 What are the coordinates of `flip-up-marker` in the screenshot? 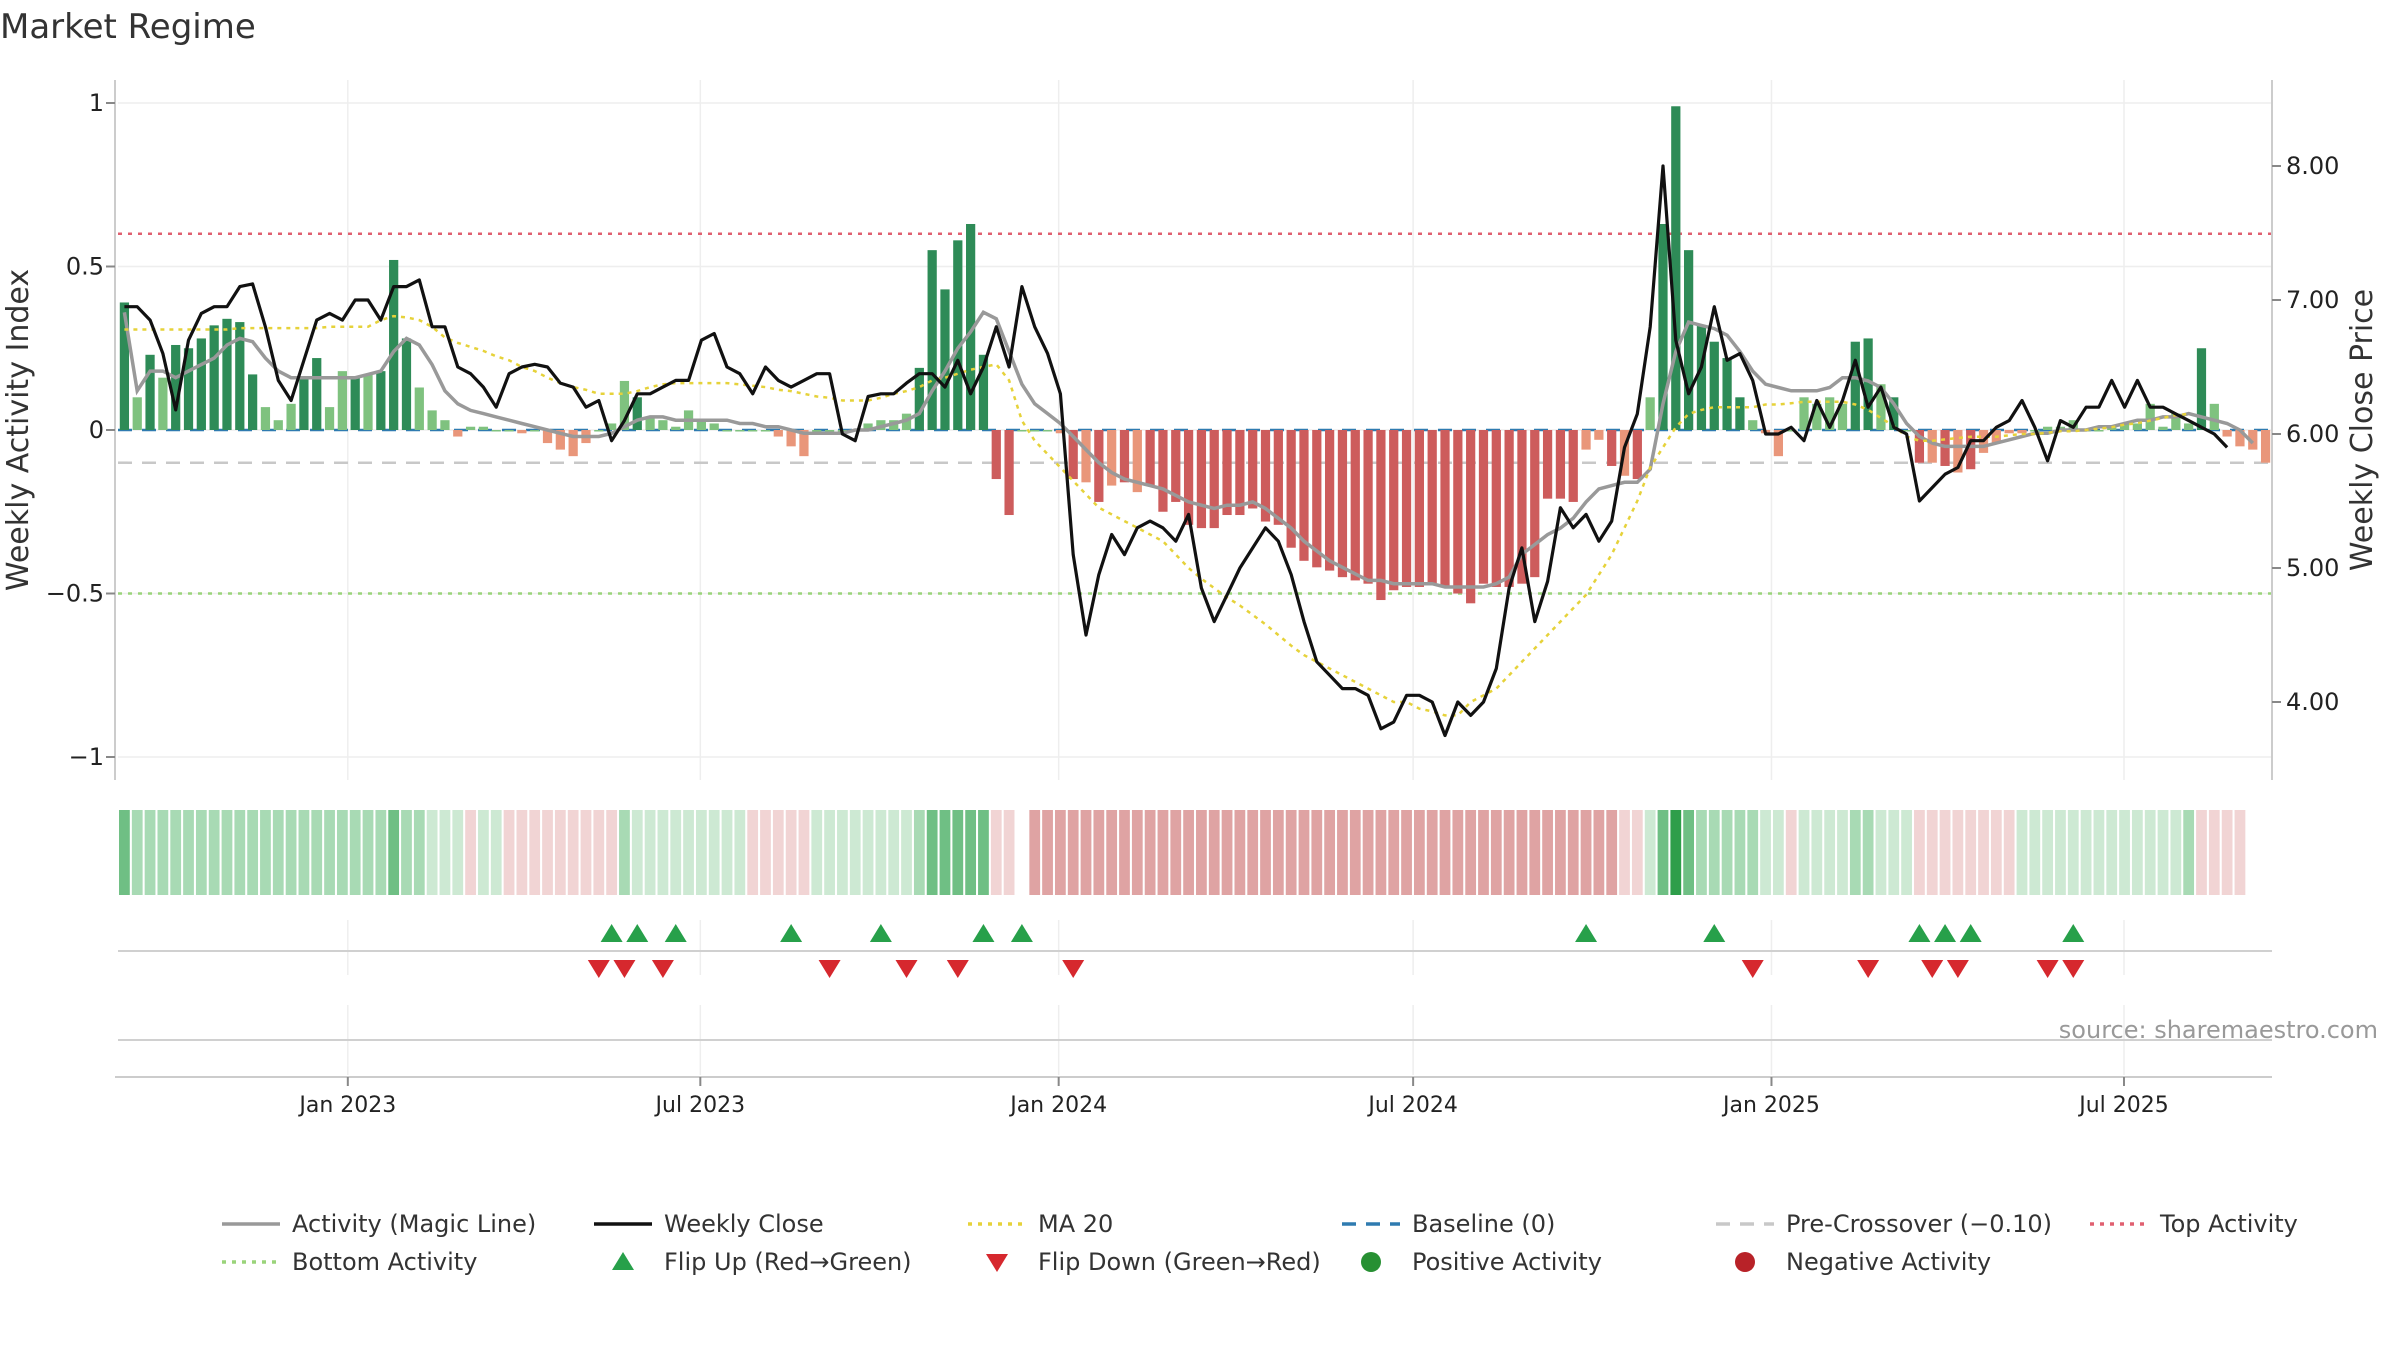 It's located at (637, 933).